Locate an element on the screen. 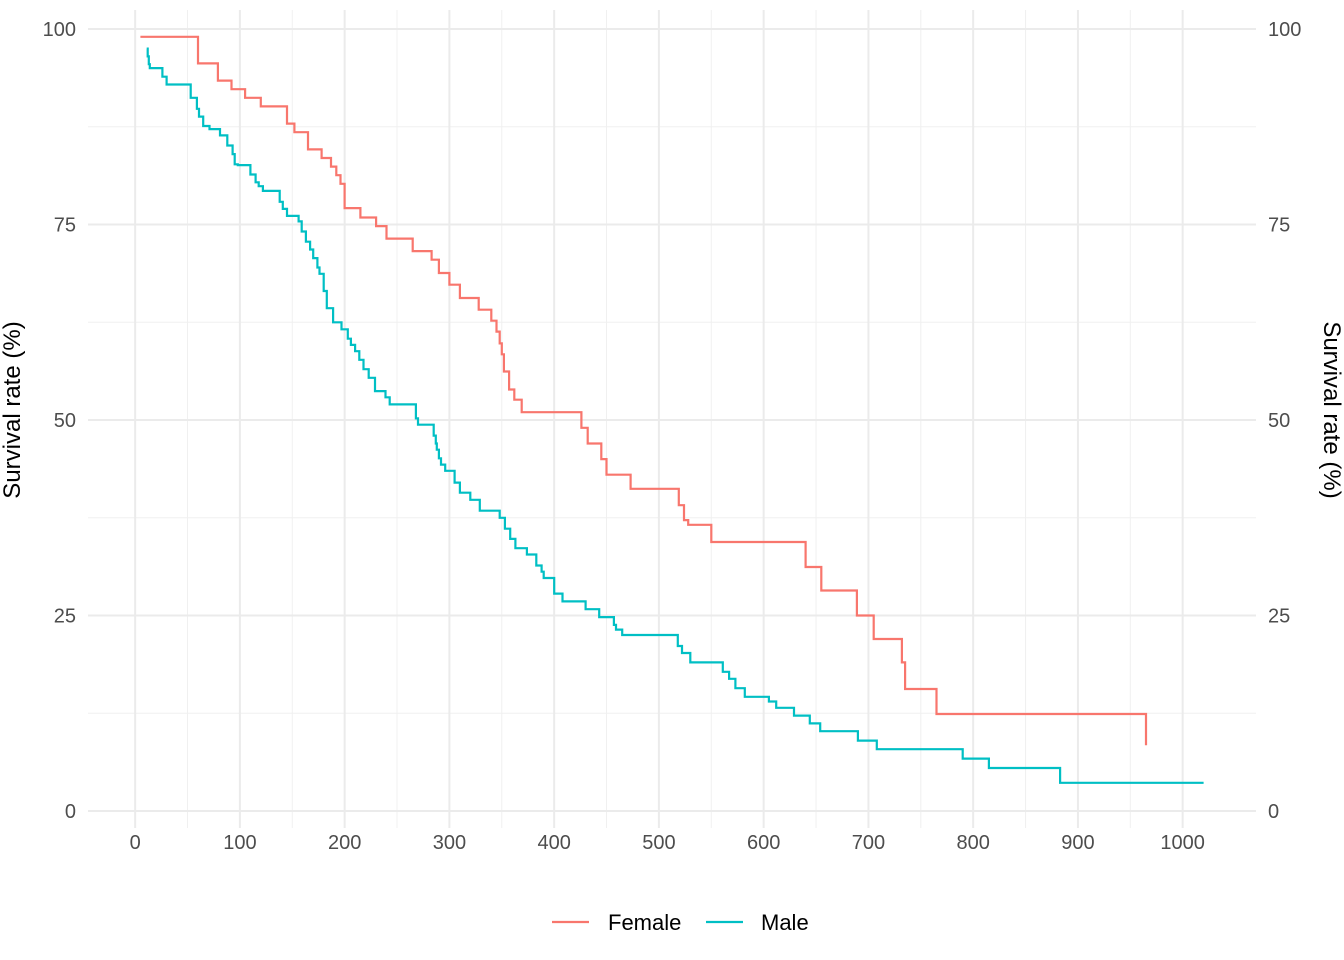 The height and width of the screenshot is (960, 1344). x-axis-ticks: 0 100 200 300 400 500 600 700 800 900 1000 is located at coordinates (667, 843).